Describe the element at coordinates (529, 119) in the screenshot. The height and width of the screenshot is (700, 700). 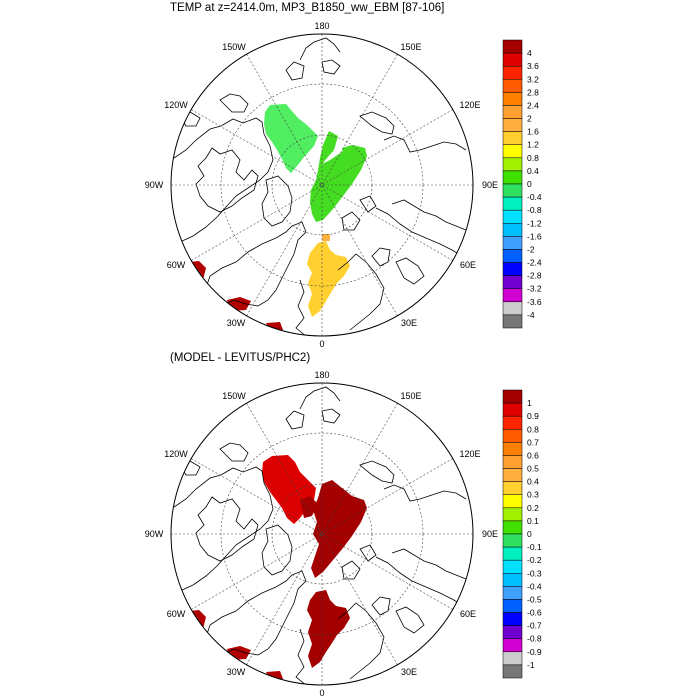
I see `colorbar-top-tick-label: 2` at that location.